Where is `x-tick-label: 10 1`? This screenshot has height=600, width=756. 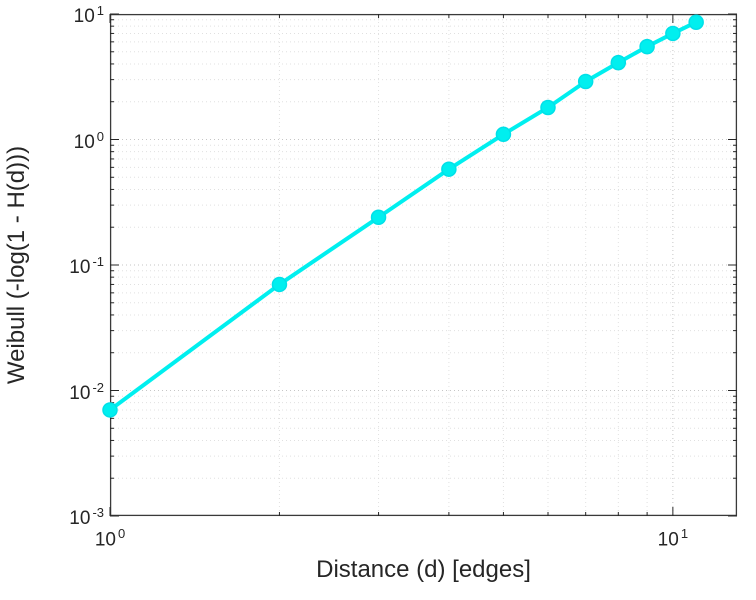 x-tick-label: 10 1 is located at coordinates (673, 537).